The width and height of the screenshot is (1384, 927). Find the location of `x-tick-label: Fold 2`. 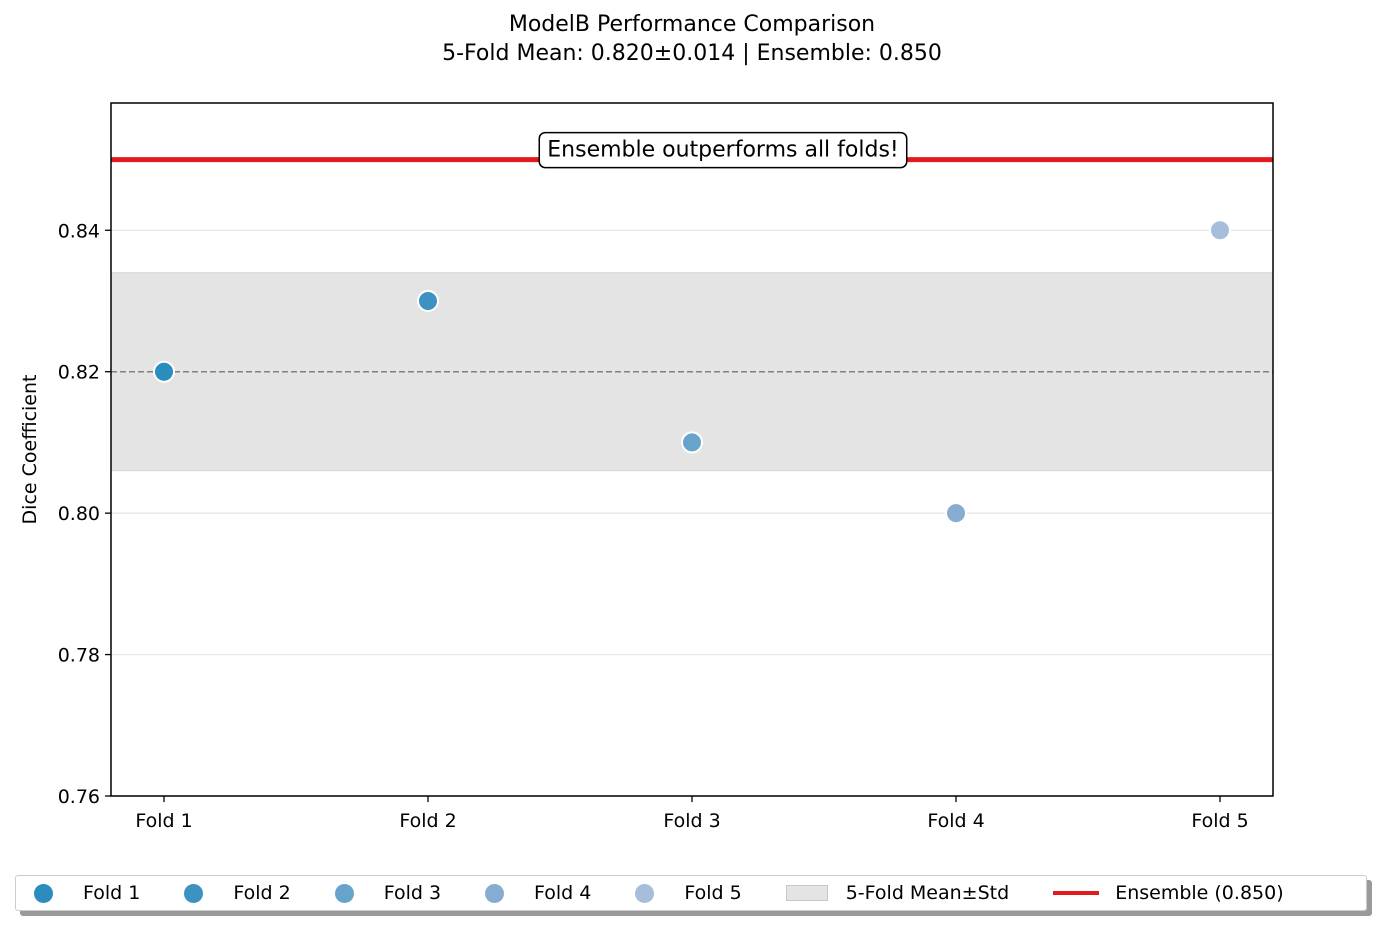

x-tick-label: Fold 2 is located at coordinates (427, 821).